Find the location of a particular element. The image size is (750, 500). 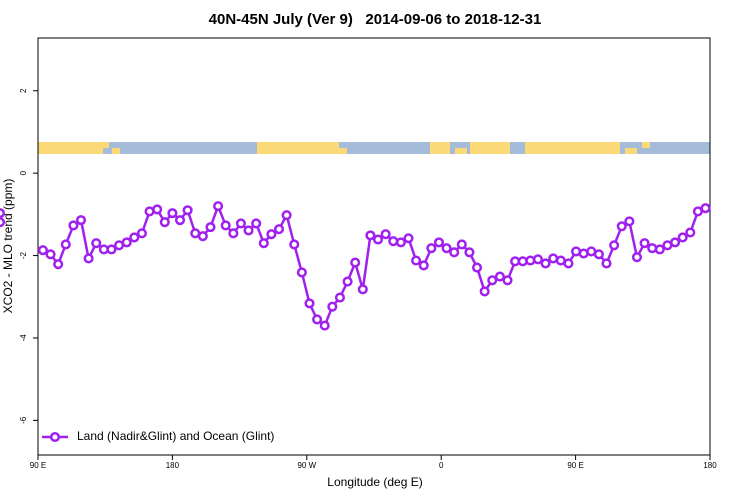

x-tick-label: 0 is located at coordinates (441, 465).